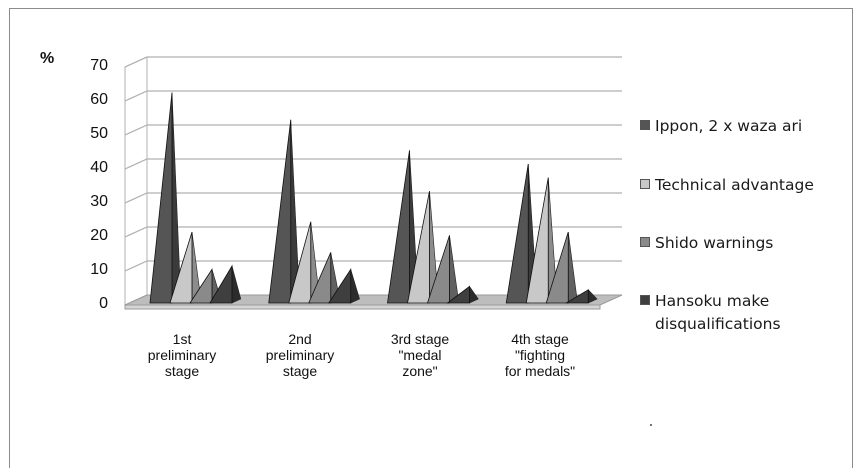  I want to click on y-tick-label: 70, so click(99, 65).